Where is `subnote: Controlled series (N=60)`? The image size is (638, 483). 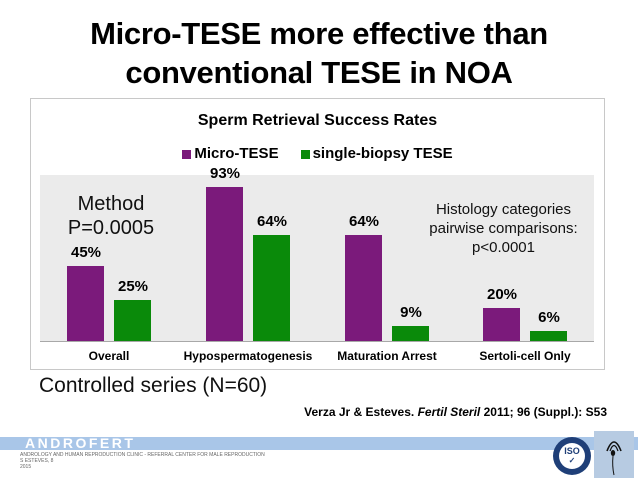
subnote: Controlled series (N=60) is located at coordinates (153, 385).